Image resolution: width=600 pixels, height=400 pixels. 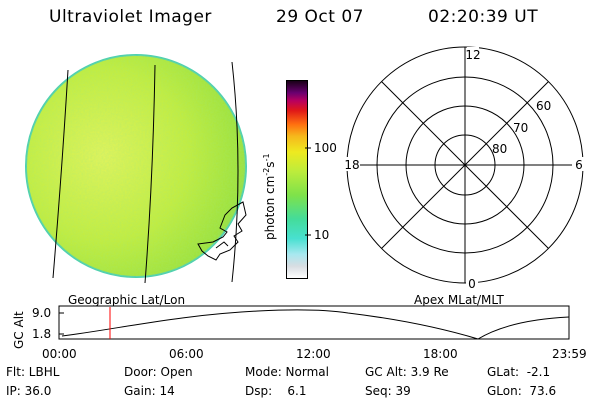 I want to click on alt-tick-9: 9.0, so click(x=42, y=313).